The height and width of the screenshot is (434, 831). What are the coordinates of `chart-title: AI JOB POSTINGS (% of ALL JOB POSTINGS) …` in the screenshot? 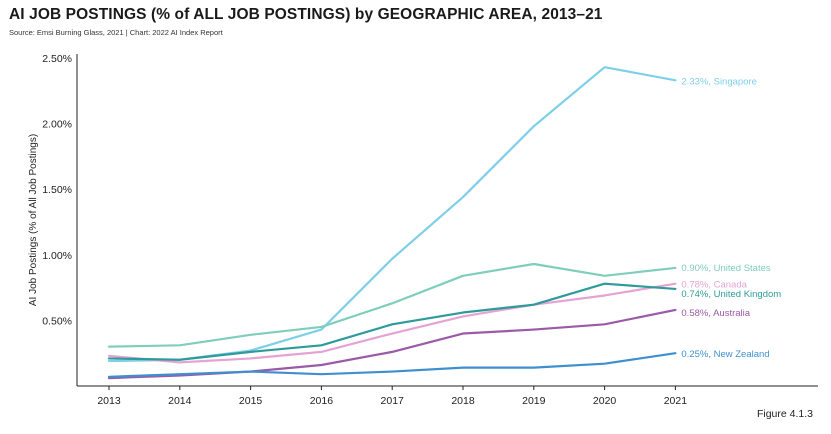 It's located at (306, 14).